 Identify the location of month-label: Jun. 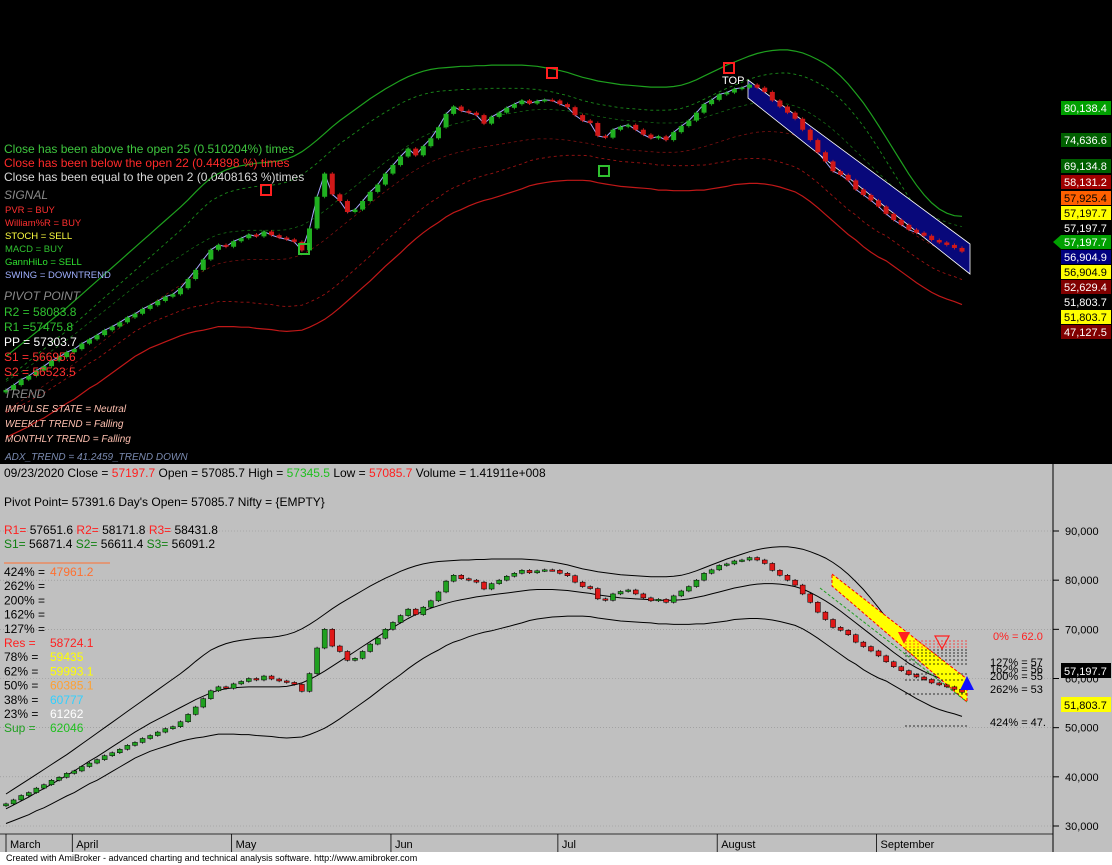
(404, 845).